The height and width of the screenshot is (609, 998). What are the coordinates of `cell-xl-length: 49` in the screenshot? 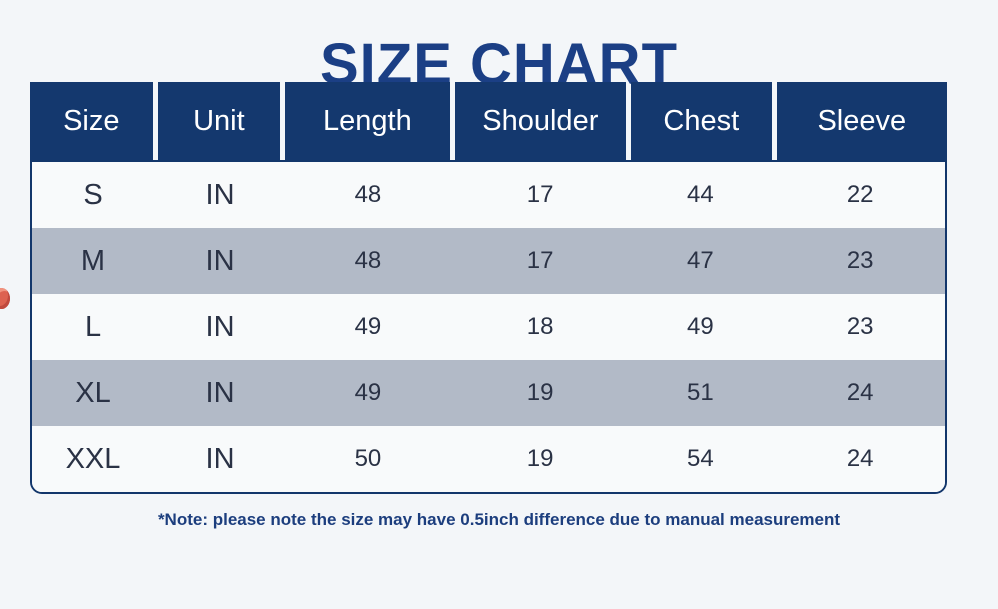 It's located at (368, 392).